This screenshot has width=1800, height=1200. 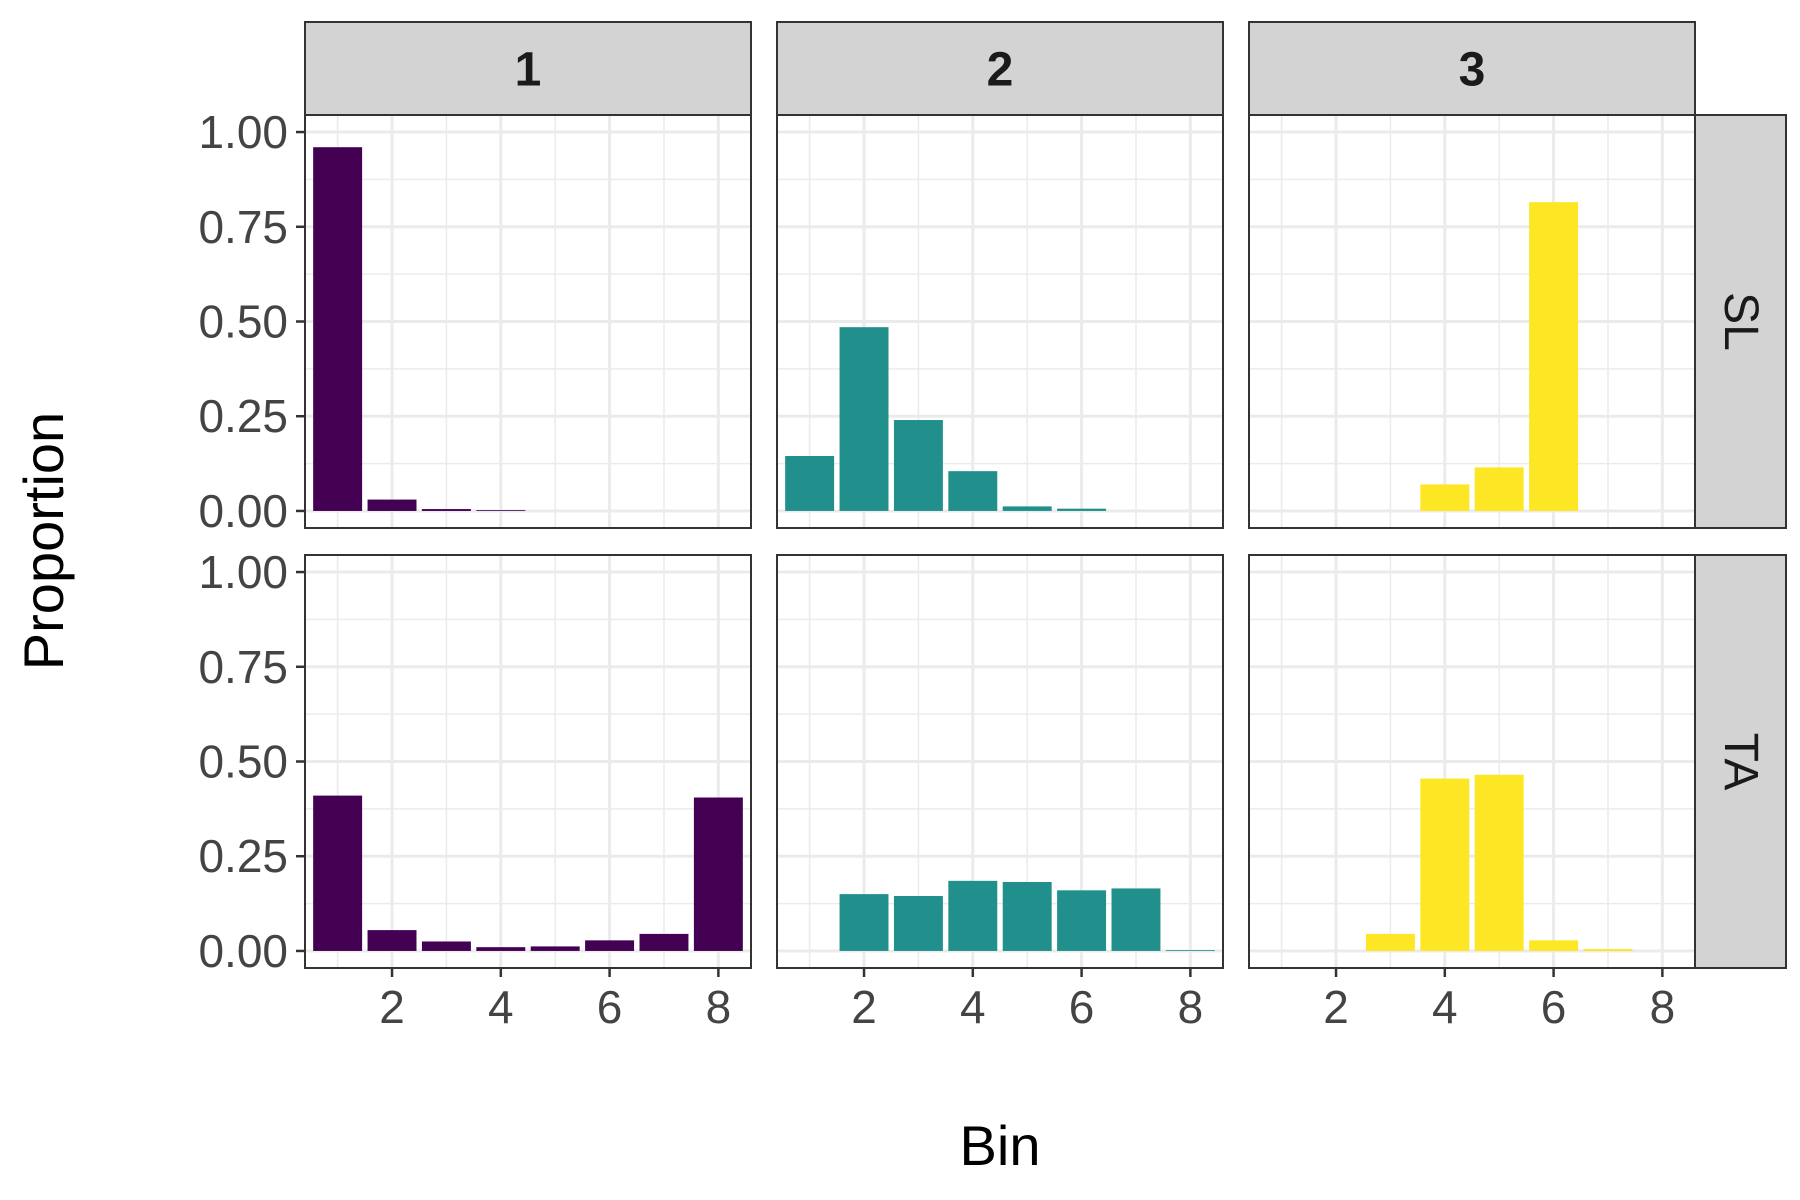 I want to click on y-tick-label-ta: 0.25, so click(x=243, y=856).